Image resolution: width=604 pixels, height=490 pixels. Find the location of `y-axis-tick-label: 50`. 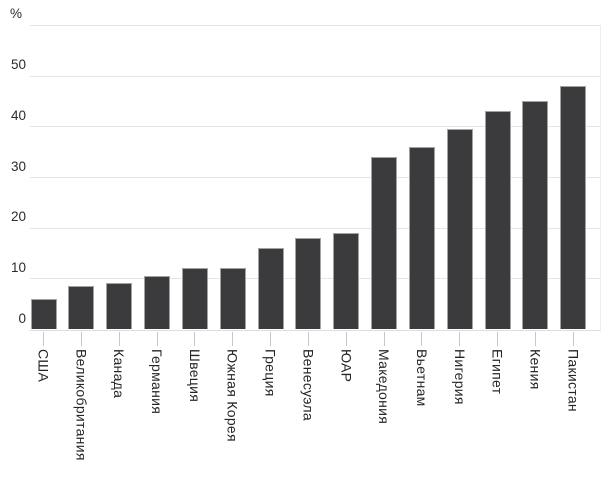

y-axis-tick-label: 50 is located at coordinates (18, 65).